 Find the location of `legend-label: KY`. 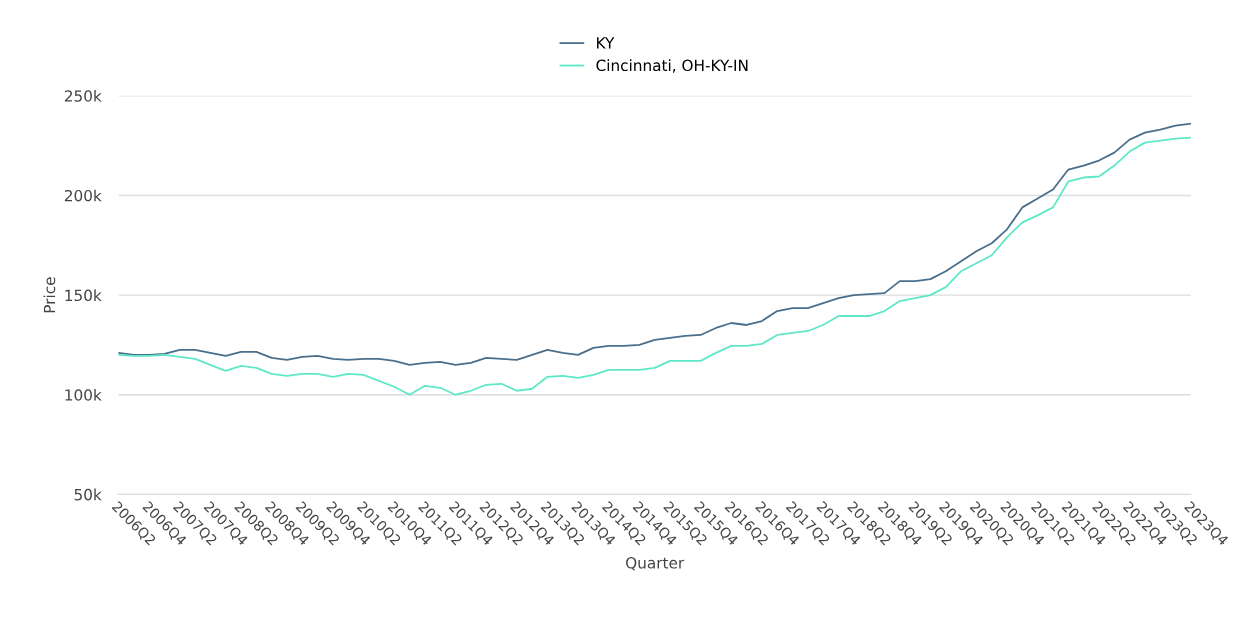

legend-label: KY is located at coordinates (606, 43).